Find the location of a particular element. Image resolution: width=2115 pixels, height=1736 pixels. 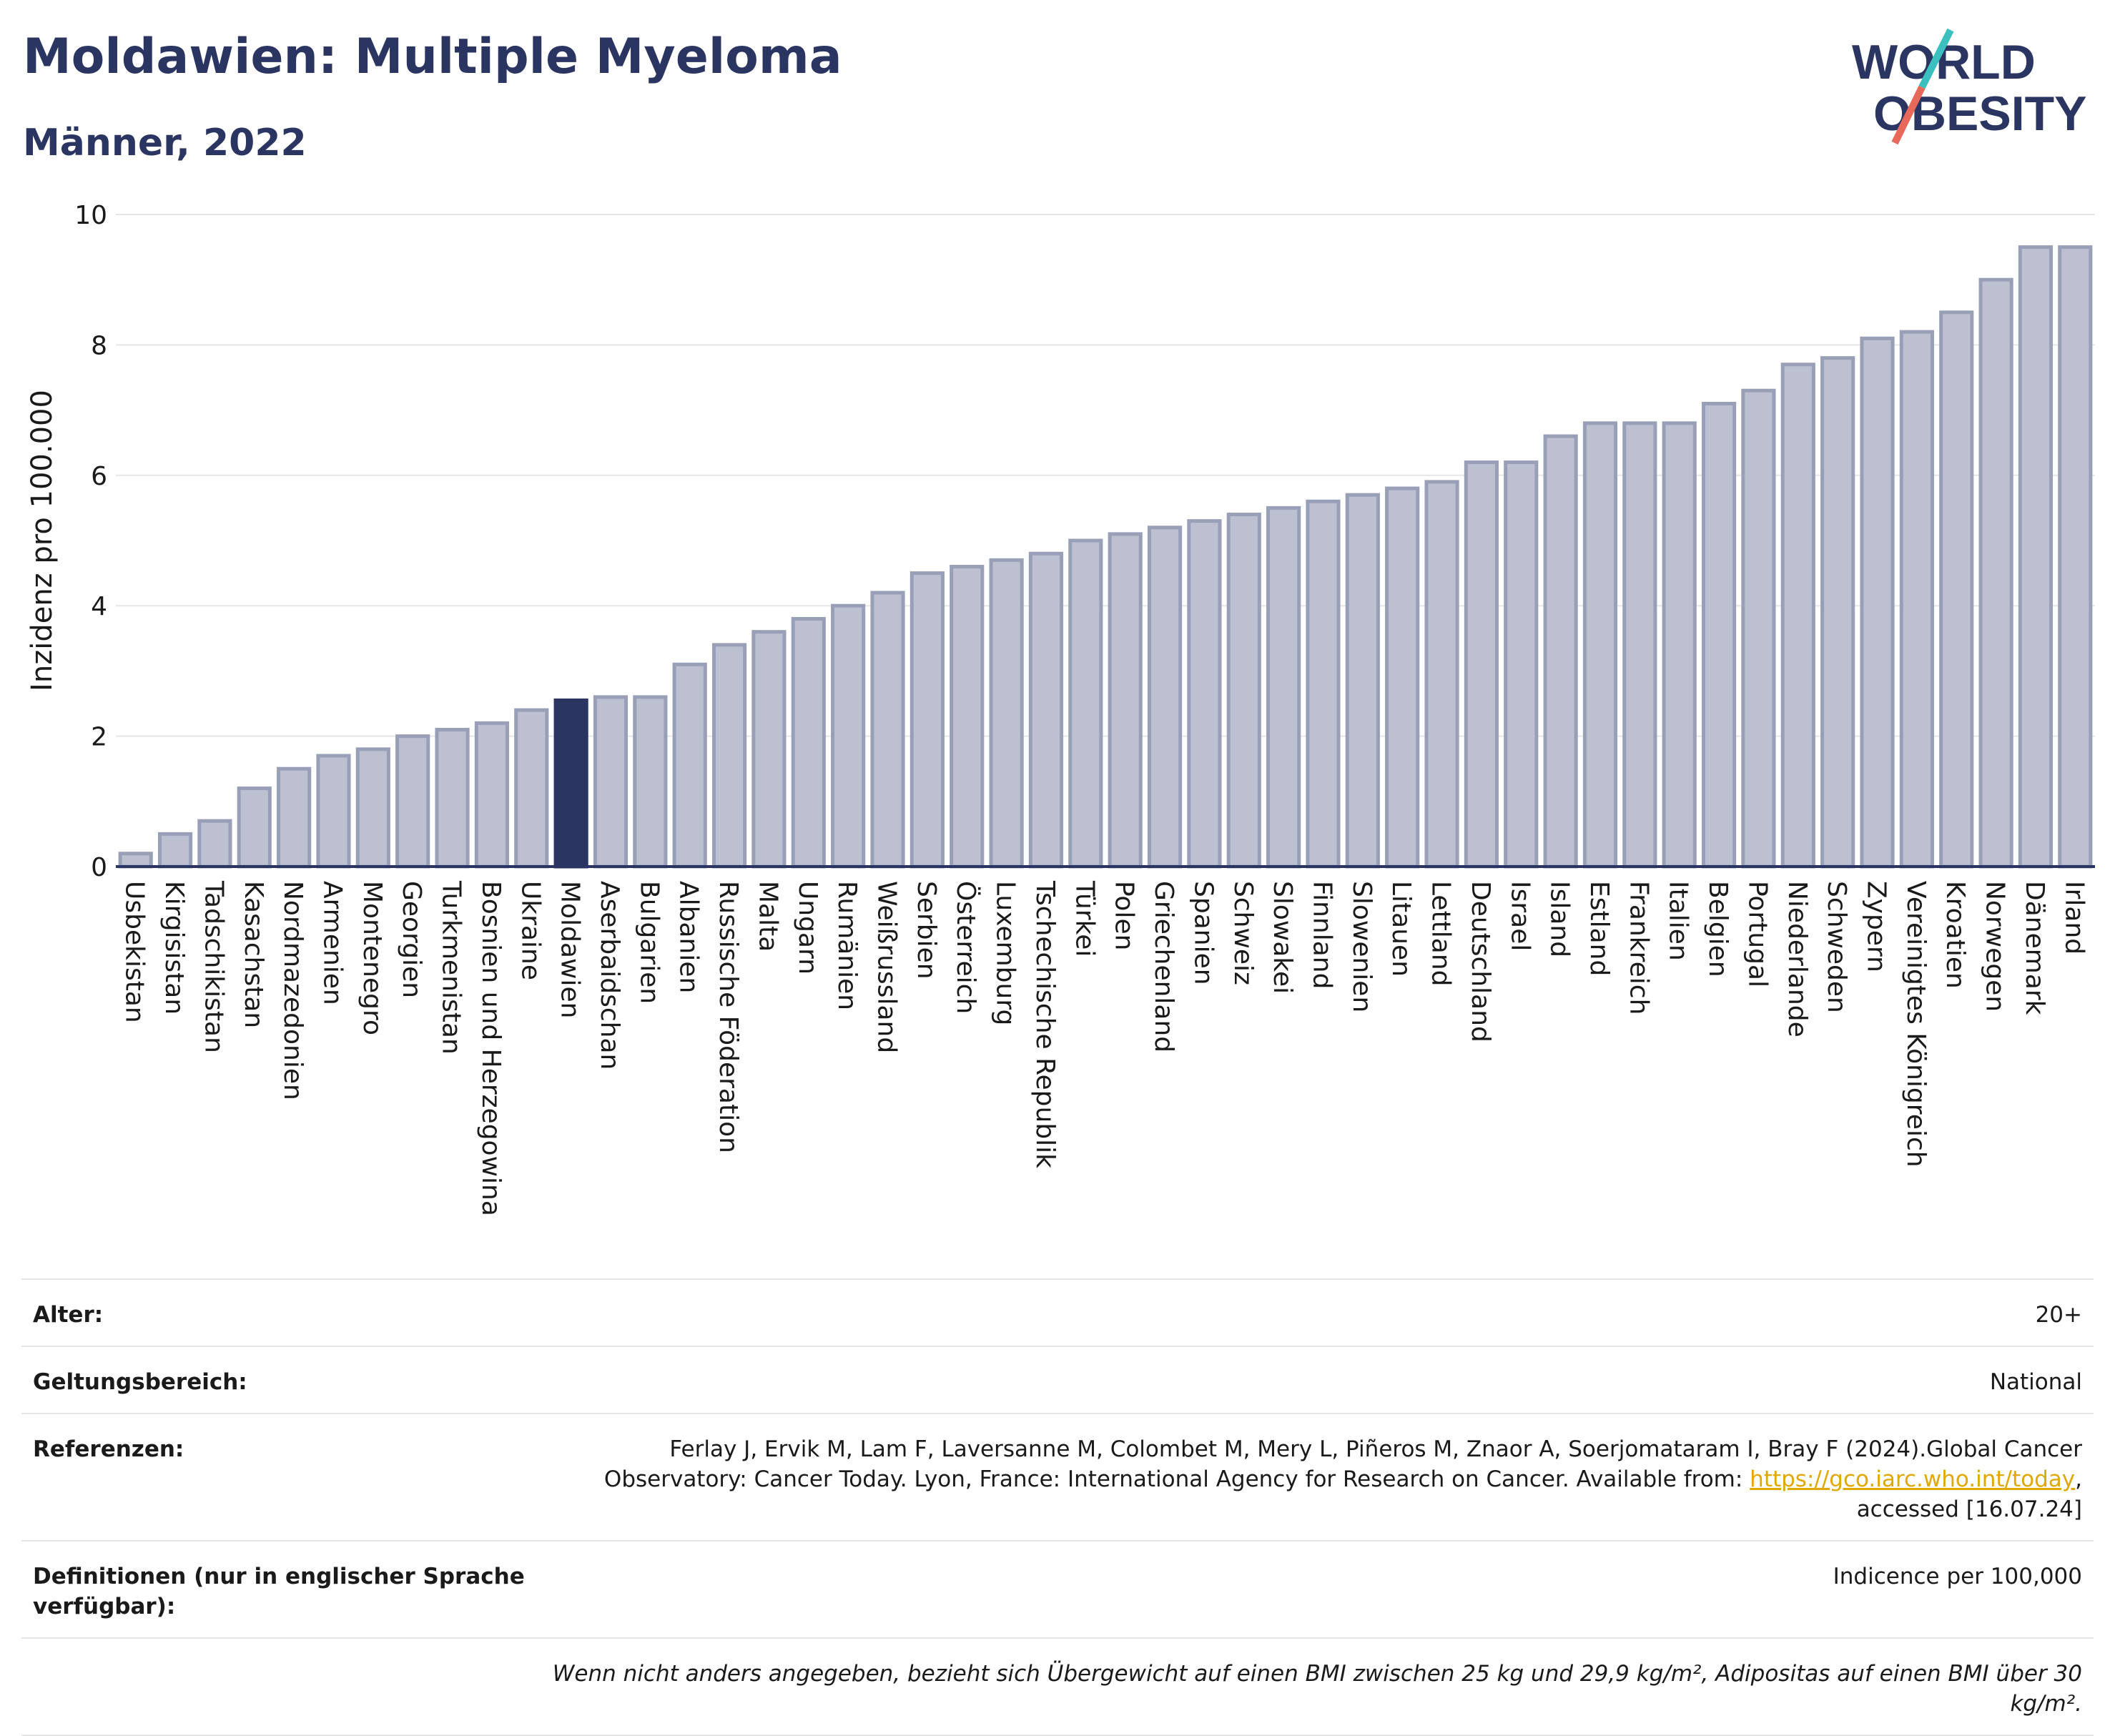

x-tick-label: Kasachstan is located at coordinates (253, 954).